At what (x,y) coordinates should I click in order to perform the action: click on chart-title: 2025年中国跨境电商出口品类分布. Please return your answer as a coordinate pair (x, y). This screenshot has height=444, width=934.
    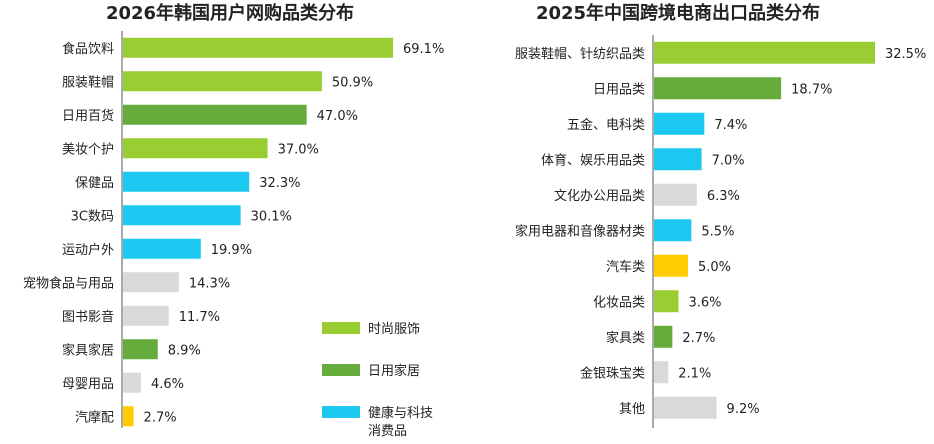
    Looking at the image, I should click on (678, 13).